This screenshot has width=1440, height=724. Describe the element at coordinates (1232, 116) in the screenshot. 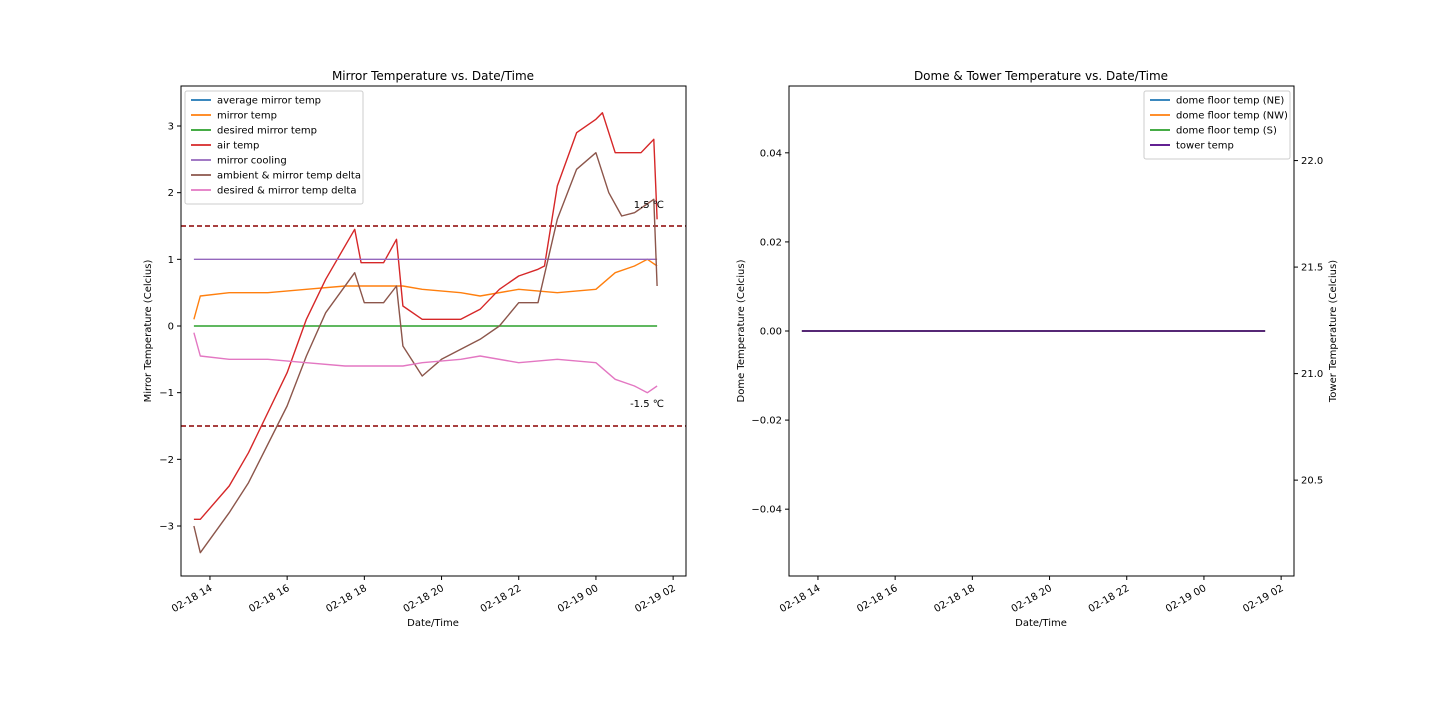

I see `legend-label: dome floor temp (NW)` at that location.